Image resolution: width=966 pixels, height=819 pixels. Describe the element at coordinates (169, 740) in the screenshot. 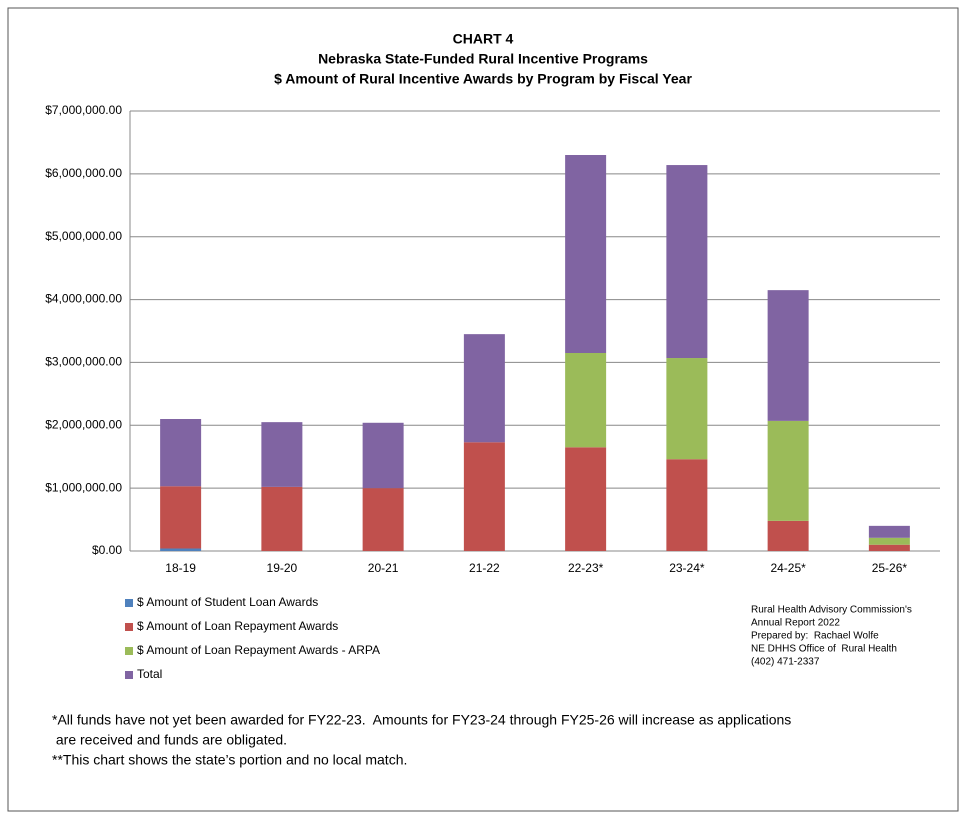

I see `footnote: are received and funds are obligated.` at that location.